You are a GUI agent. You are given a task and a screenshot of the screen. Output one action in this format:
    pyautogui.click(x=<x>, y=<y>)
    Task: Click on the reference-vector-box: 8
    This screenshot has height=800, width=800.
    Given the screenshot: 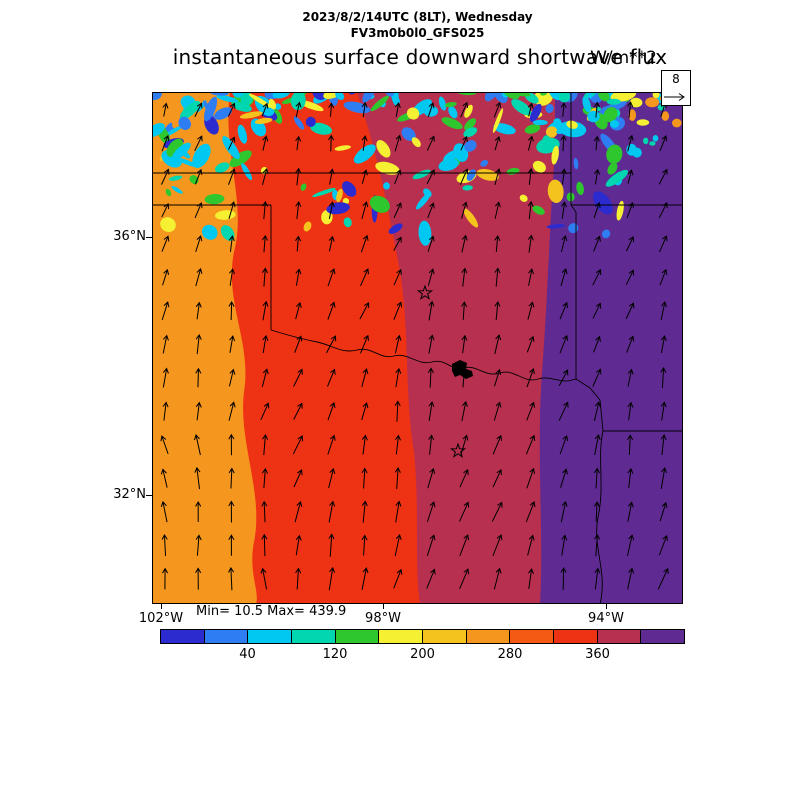 What is the action you would take?
    pyautogui.click(x=676, y=88)
    